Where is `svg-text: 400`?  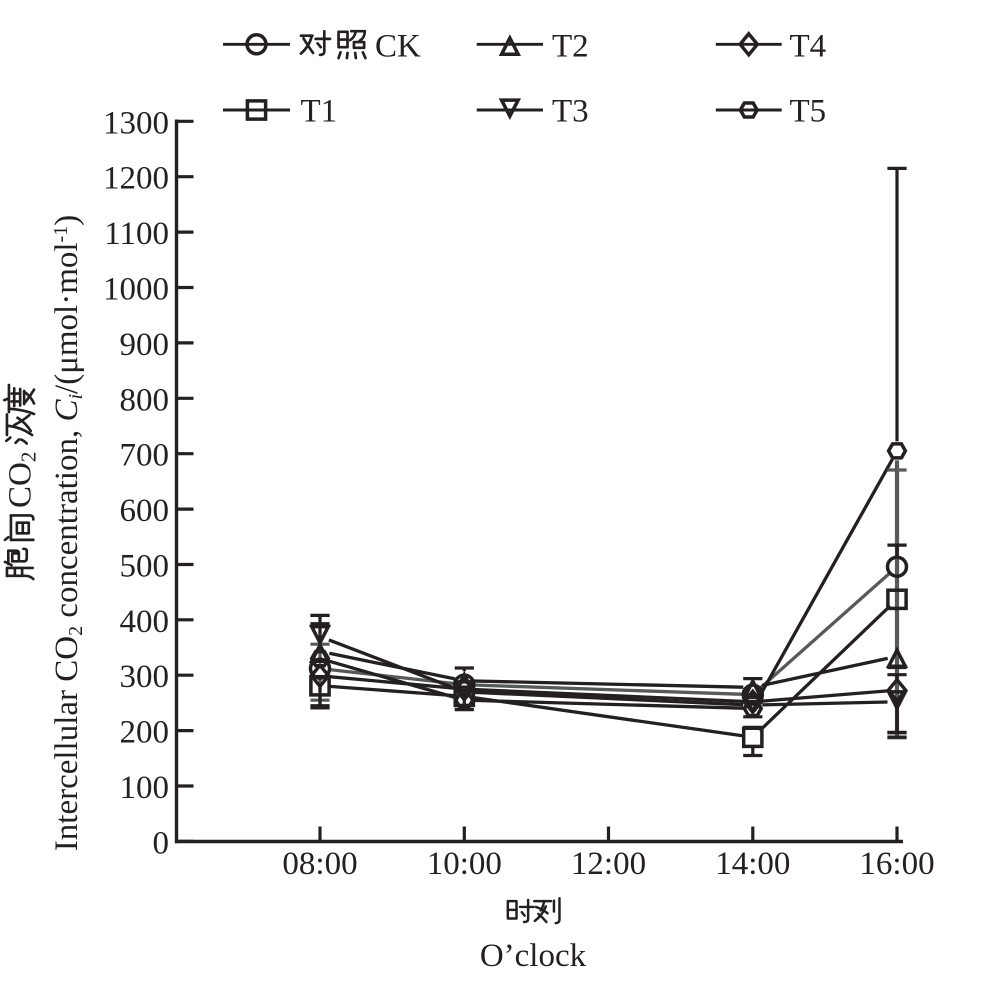 svg-text: 400 is located at coordinates (145, 622).